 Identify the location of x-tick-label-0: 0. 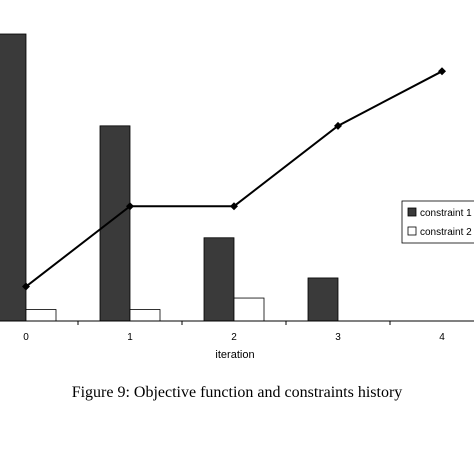
(26, 337).